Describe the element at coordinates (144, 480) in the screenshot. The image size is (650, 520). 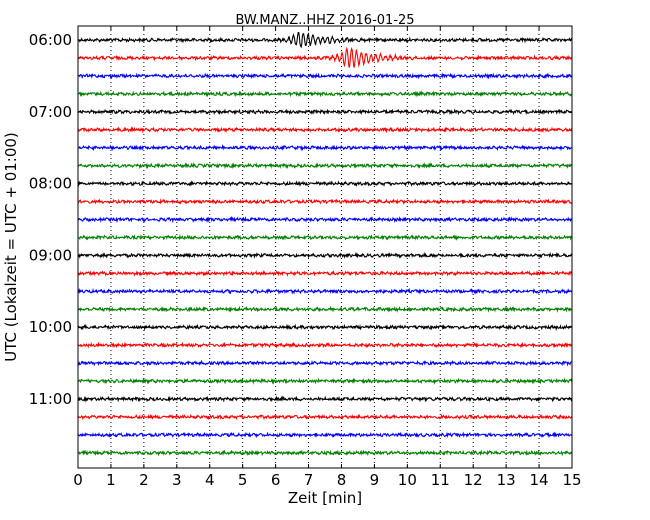
I see `x-tick-label: 2` at that location.